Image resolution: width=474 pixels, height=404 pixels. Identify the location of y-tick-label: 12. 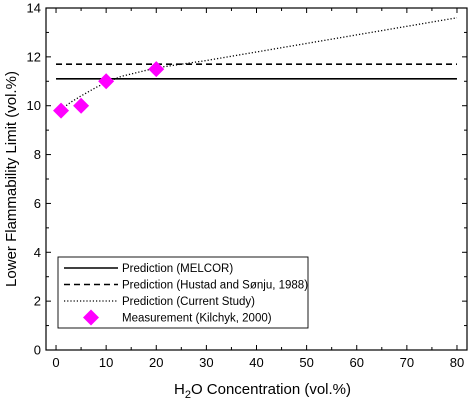
(34, 56).